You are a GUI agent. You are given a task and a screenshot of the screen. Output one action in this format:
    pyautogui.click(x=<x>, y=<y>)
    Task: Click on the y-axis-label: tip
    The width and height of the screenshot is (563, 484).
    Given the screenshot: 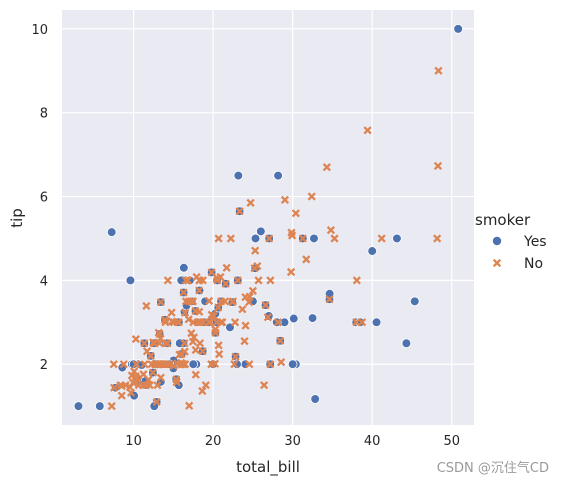 What is the action you would take?
    pyautogui.click(x=17, y=218)
    